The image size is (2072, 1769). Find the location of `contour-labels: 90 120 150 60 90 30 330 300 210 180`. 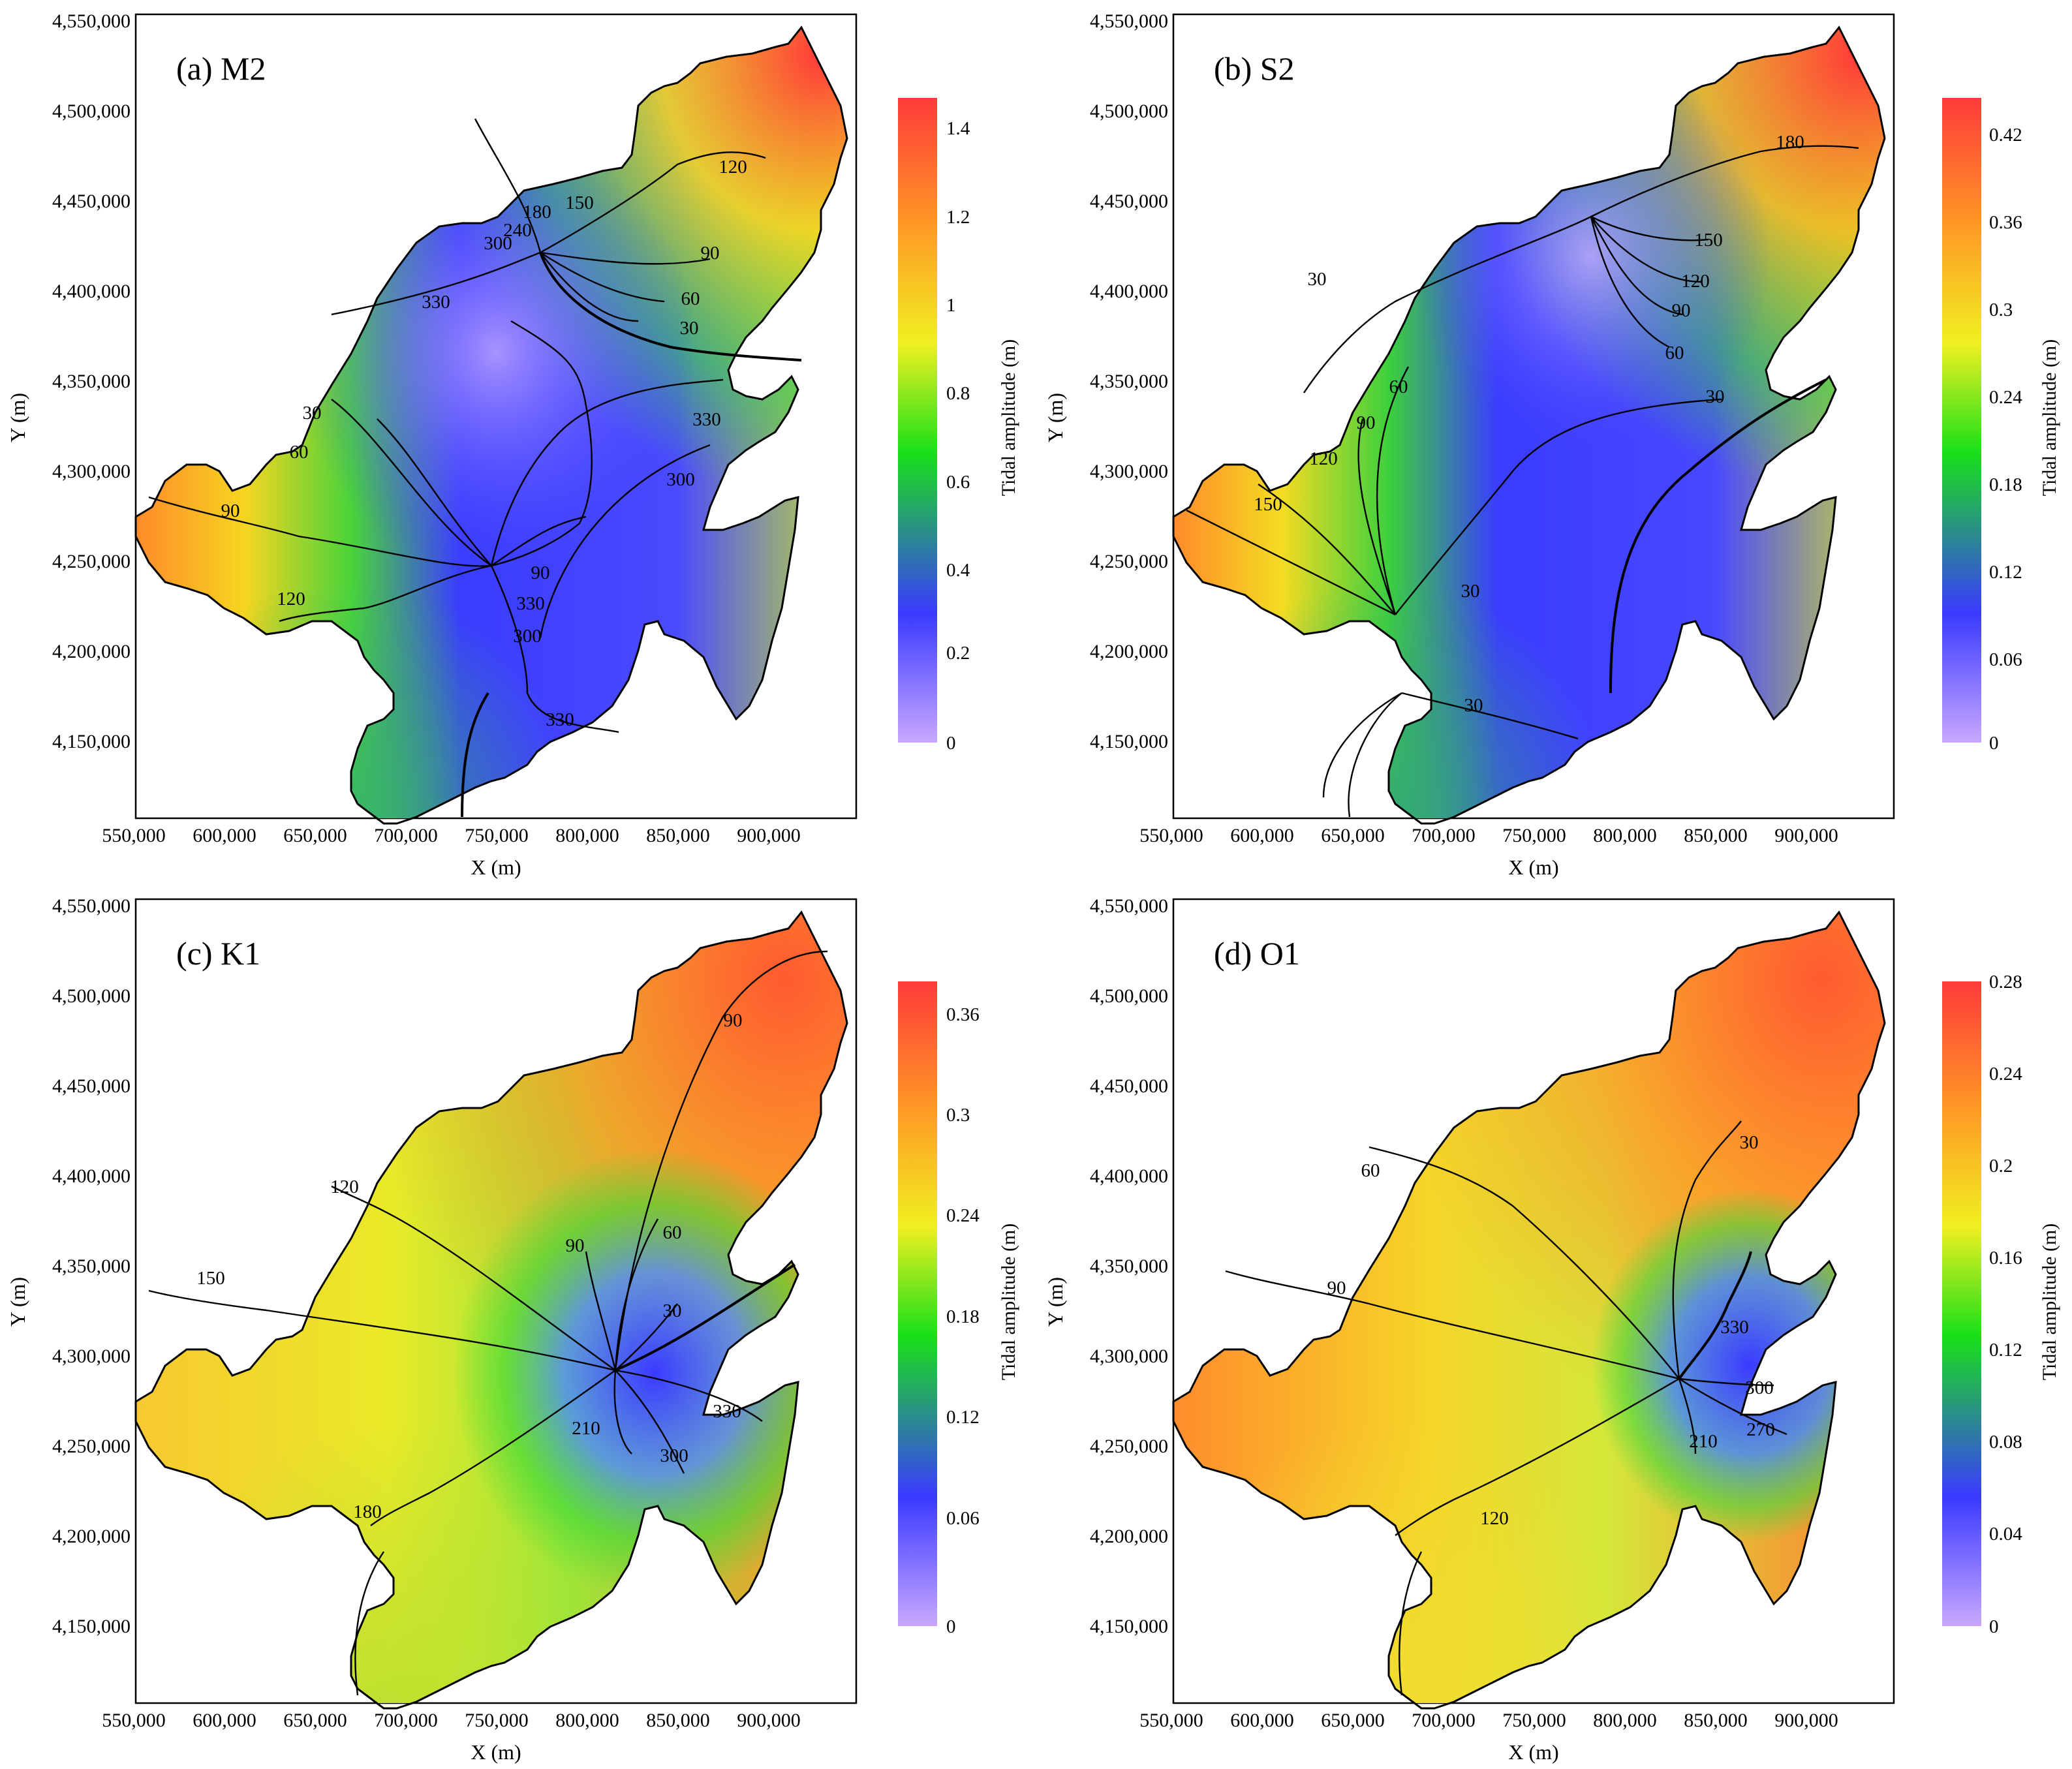

contour-labels: 90 120 150 60 90 30 330 300 210 180 is located at coordinates (469, 1266).